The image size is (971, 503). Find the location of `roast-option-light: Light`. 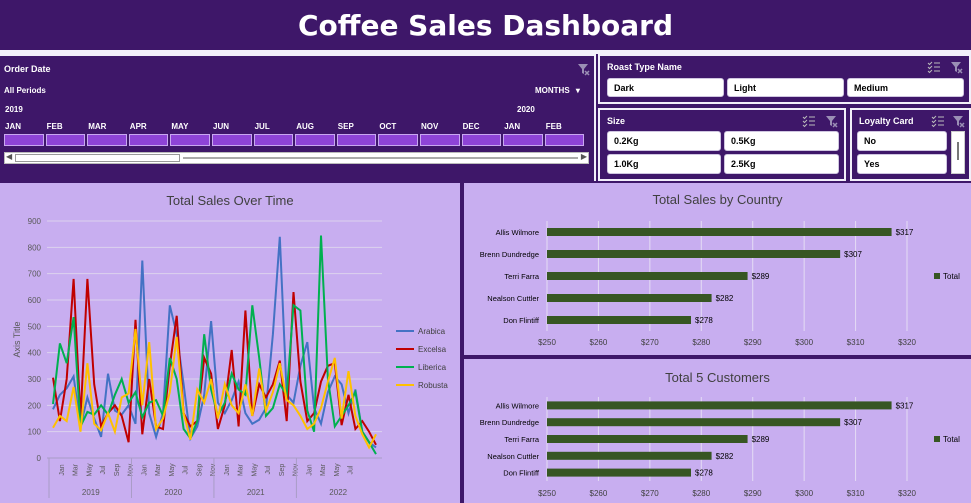

roast-option-light: Light is located at coordinates (785, 87).